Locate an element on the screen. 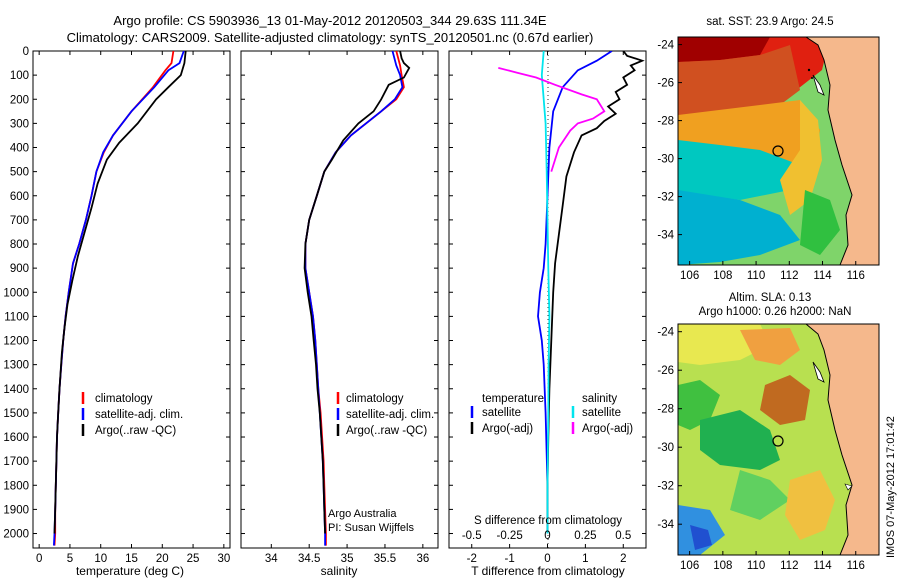  sla-map-x-tick-label: 114 is located at coordinates (822, 566).